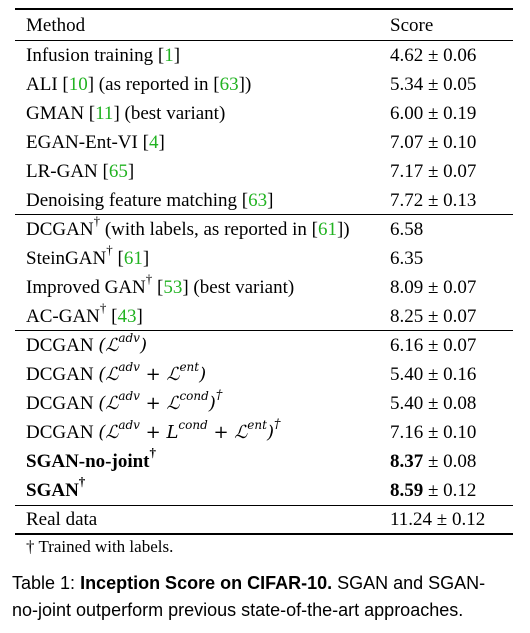  What do you see at coordinates (264, 374) in the screenshot?
I see `table-row: DCGAN (ℒadv + ℒent) 5.40 ± 0.16` at bounding box center [264, 374].